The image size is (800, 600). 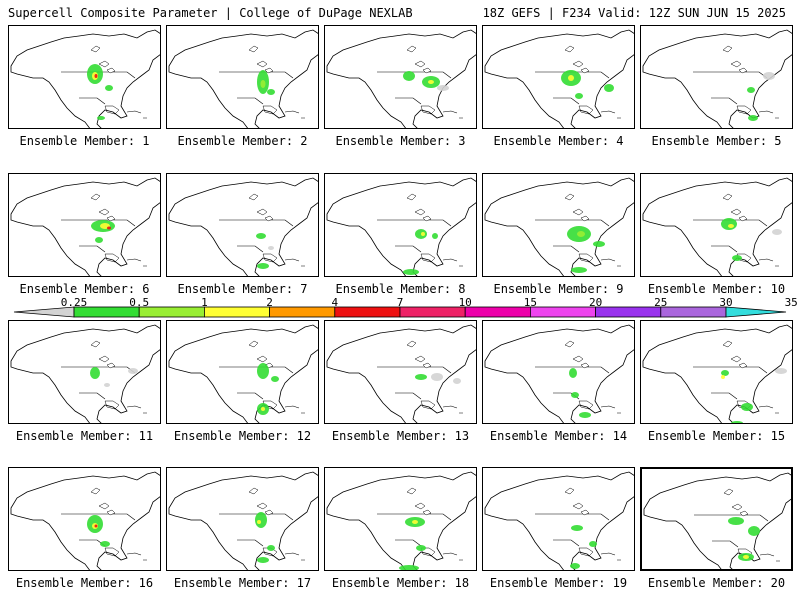 I want to click on panel-label-member-15: Ensemble Member: 15, so click(x=716, y=436).